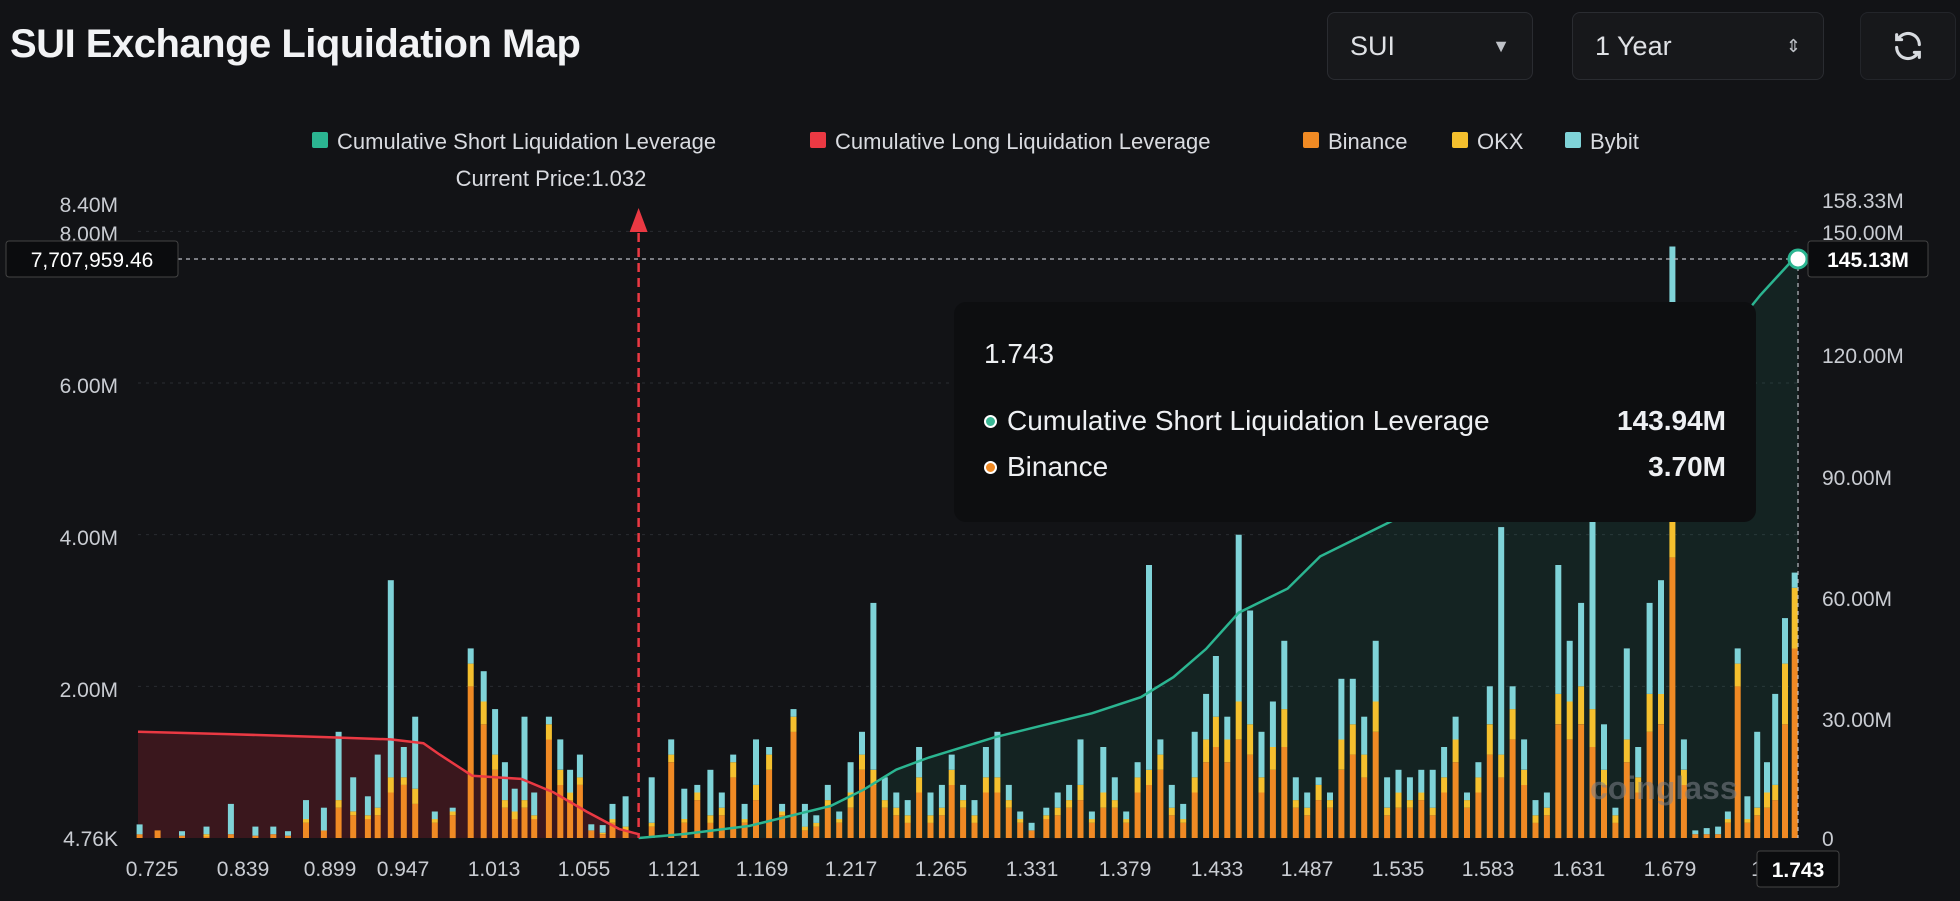 This screenshot has height=901, width=1960. What do you see at coordinates (295, 44) in the screenshot?
I see `page-title: SUI Exchange Liquidation Map` at bounding box center [295, 44].